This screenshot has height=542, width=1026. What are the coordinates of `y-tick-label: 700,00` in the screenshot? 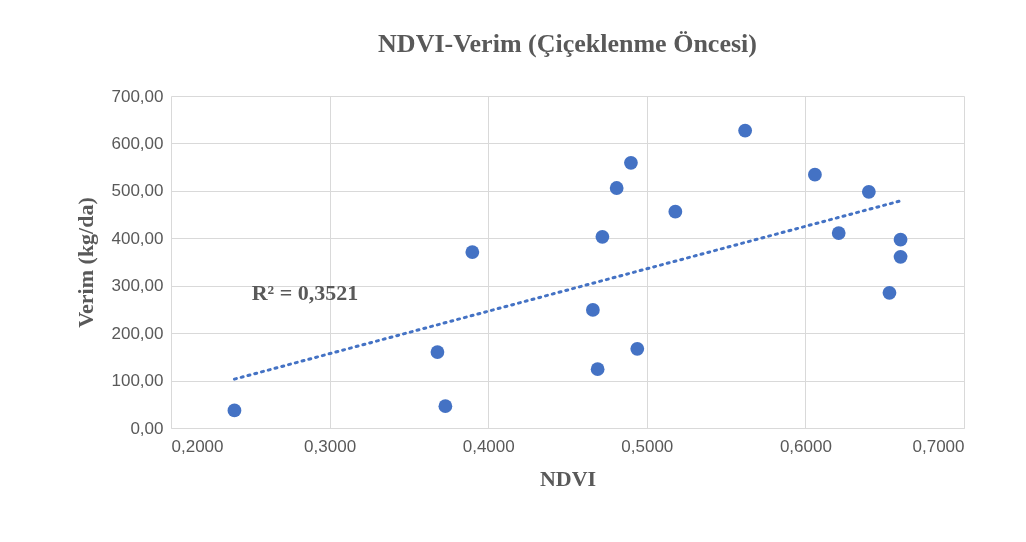 It's located at (137, 96).